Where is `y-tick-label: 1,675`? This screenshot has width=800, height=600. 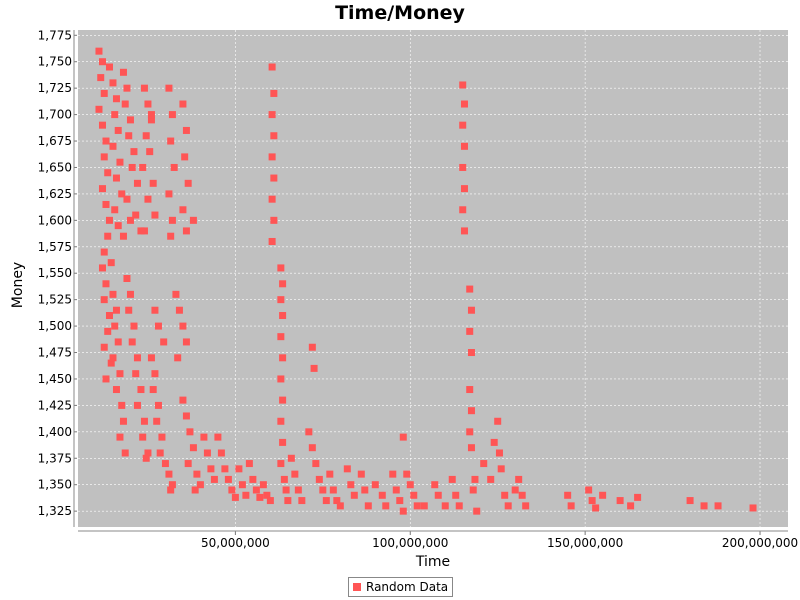 y-tick-label: 1,675 is located at coordinates (55, 141).